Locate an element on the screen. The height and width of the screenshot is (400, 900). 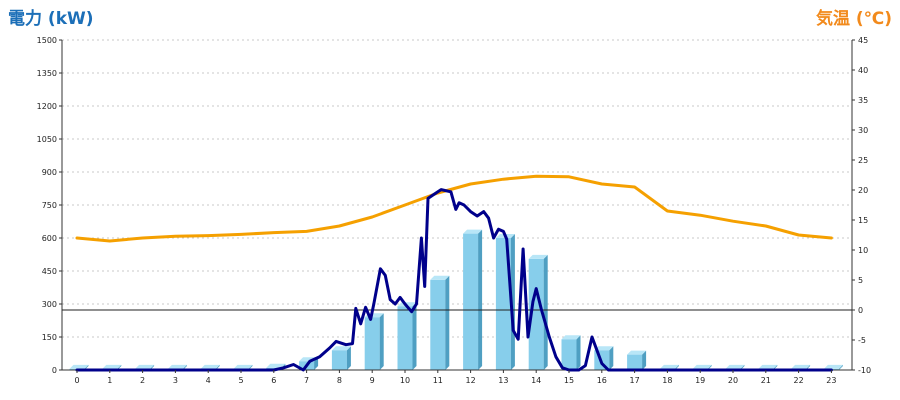
right-axis-ticks: -10 -5 0 5 10 15 20 25 30 35 40 45 is located at coordinates (861, 205).